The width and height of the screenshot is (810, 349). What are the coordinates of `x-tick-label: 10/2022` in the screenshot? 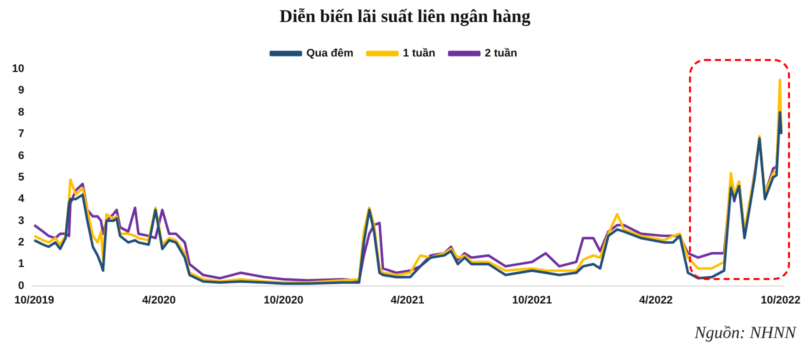 It's located at (780, 300).